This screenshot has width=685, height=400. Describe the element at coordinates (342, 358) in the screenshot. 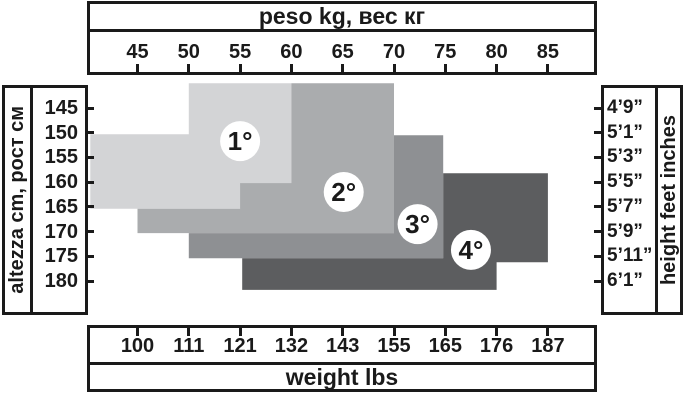

I see `bottom-axis-box: weight lbs` at that location.